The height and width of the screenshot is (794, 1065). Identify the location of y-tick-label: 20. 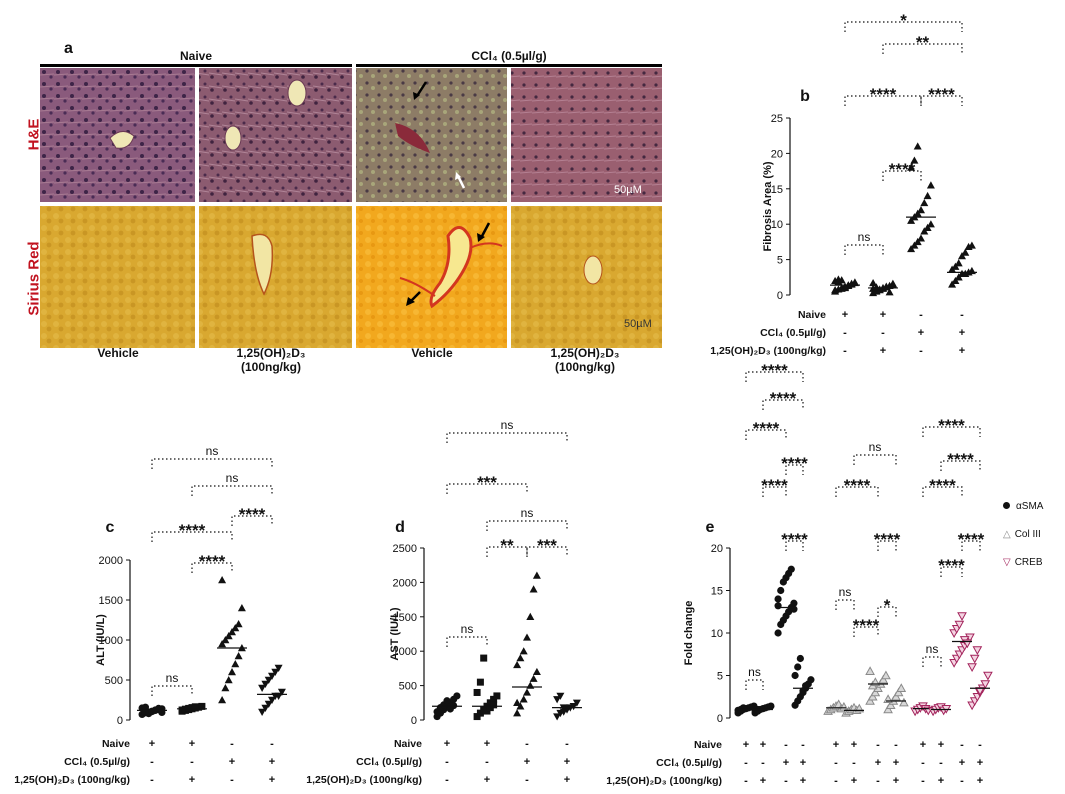
(777, 154).